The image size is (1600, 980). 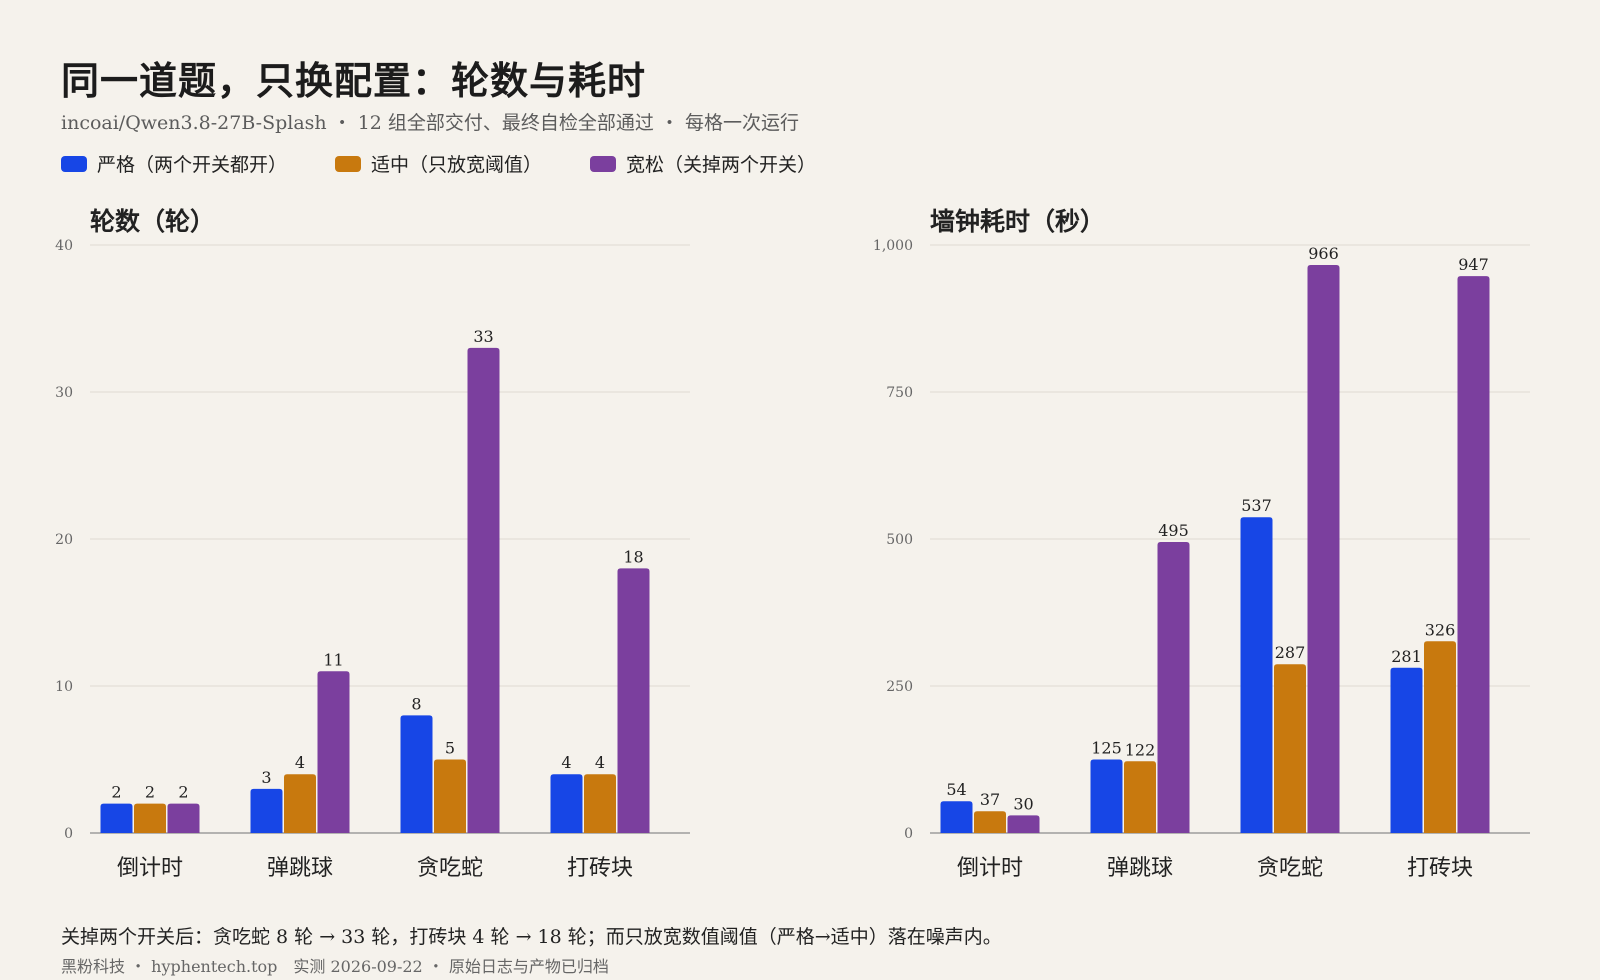 What do you see at coordinates (64, 246) in the screenshot?
I see `y-tick-label: 40` at bounding box center [64, 246].